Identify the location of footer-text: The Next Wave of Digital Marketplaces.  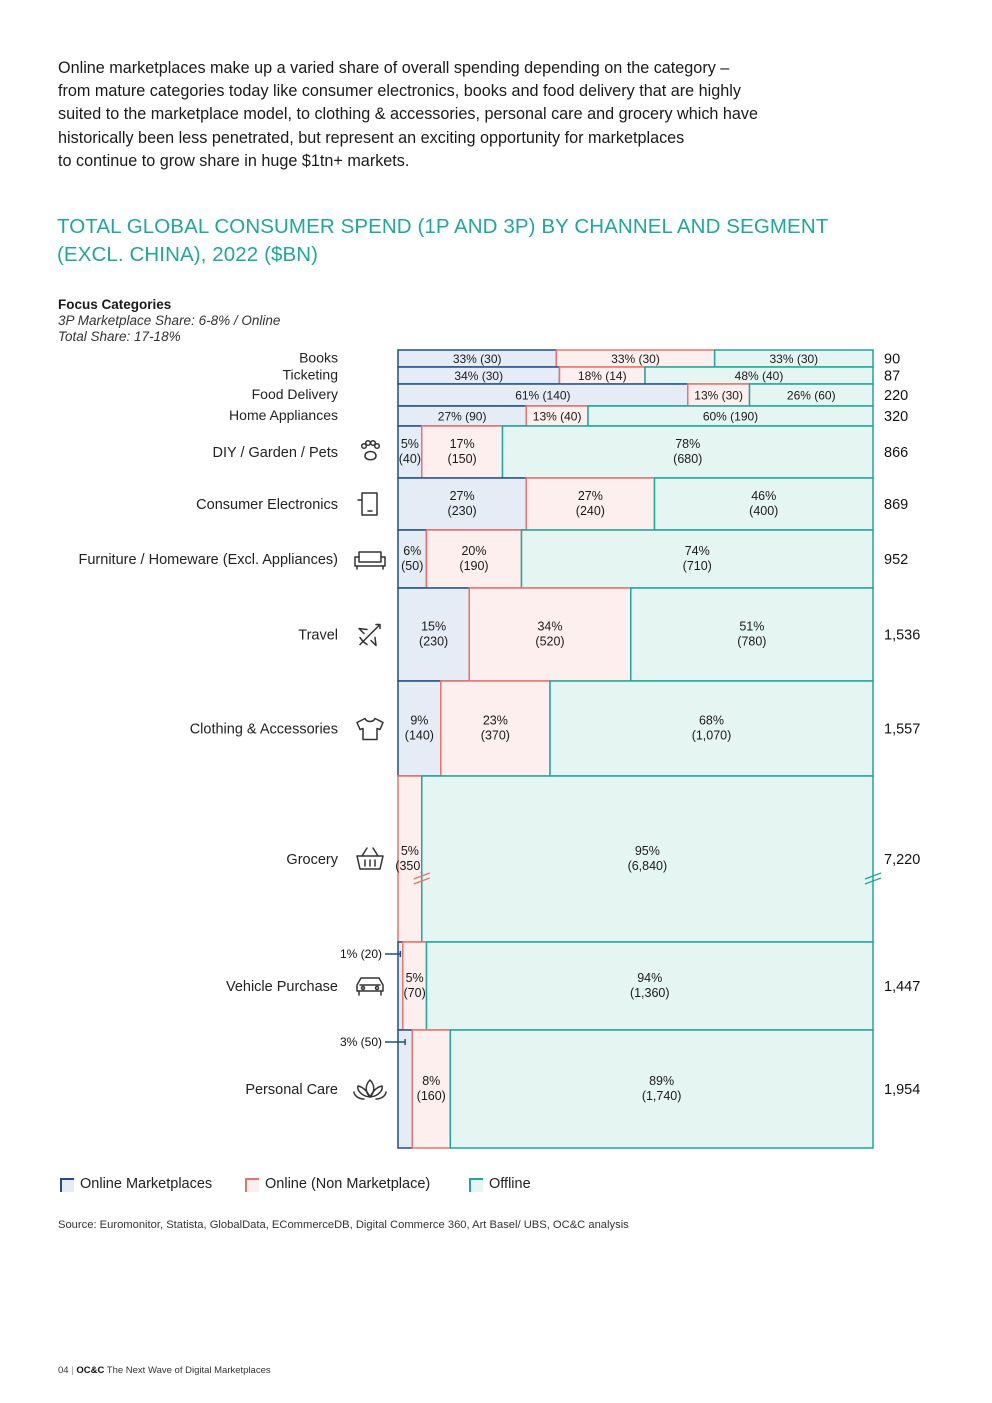
(188, 1370).